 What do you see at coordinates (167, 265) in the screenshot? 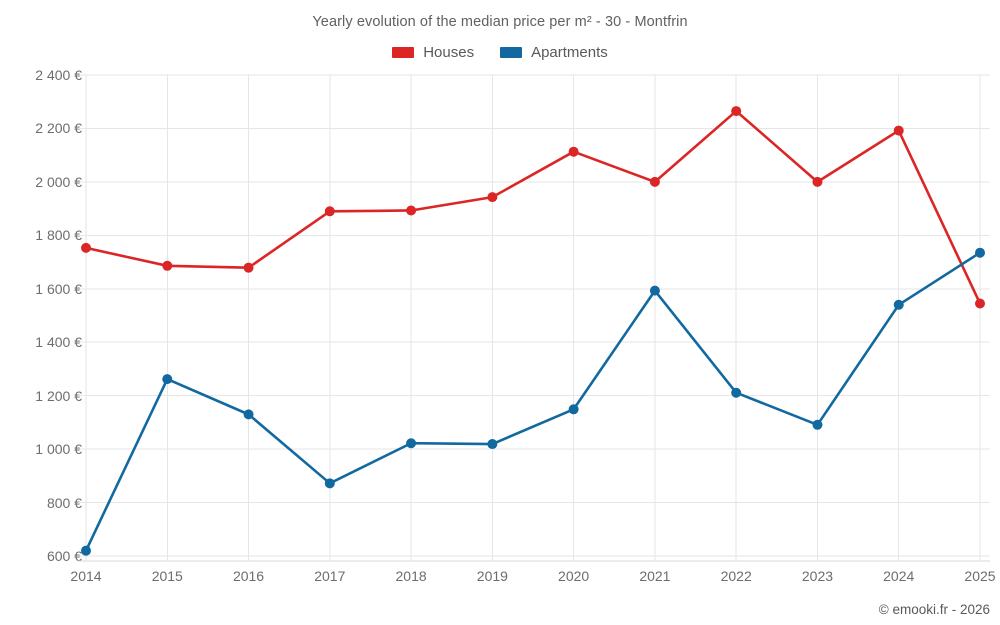
I see `data-point-houses-2015: 2015 — Houses: 1686 €` at bounding box center [167, 265].